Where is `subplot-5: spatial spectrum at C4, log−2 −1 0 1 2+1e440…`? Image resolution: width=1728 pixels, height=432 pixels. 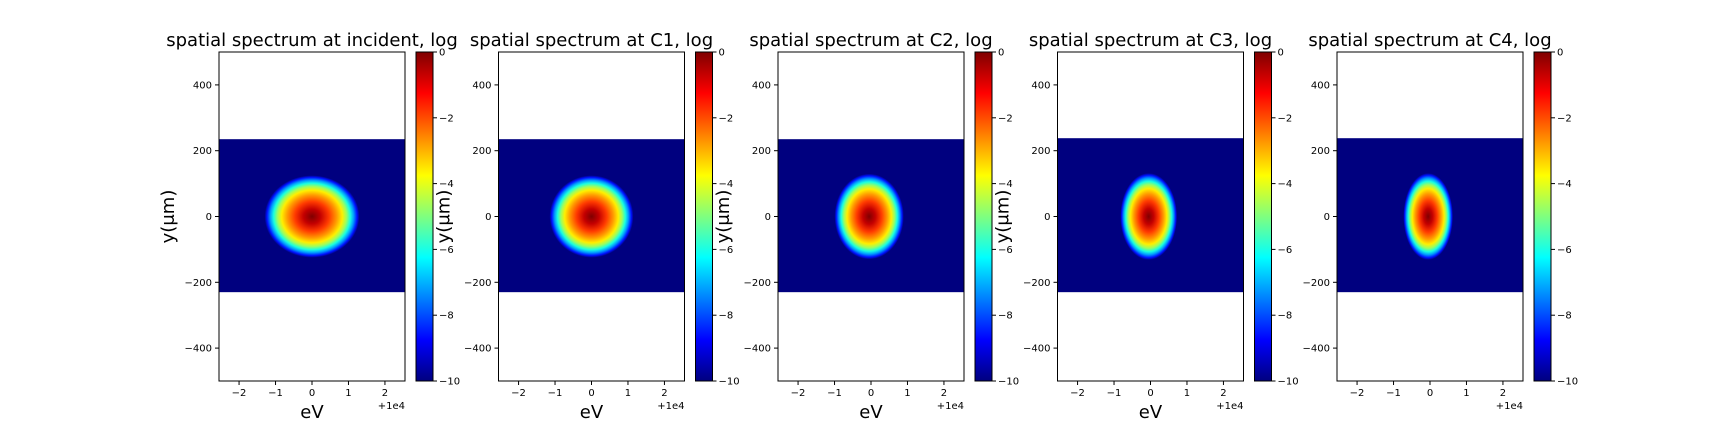
subplot-5: spatial spectrum at C4, log−2 −1 0 1 2+1e440… is located at coordinates (1441, 221).